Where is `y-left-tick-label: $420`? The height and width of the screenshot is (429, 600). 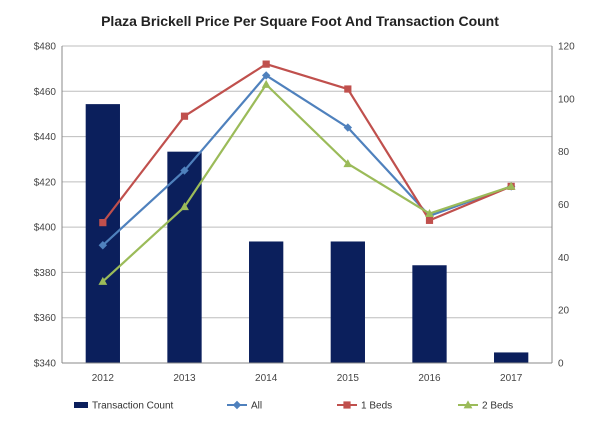 y-left-tick-label: $420 is located at coordinates (45, 182).